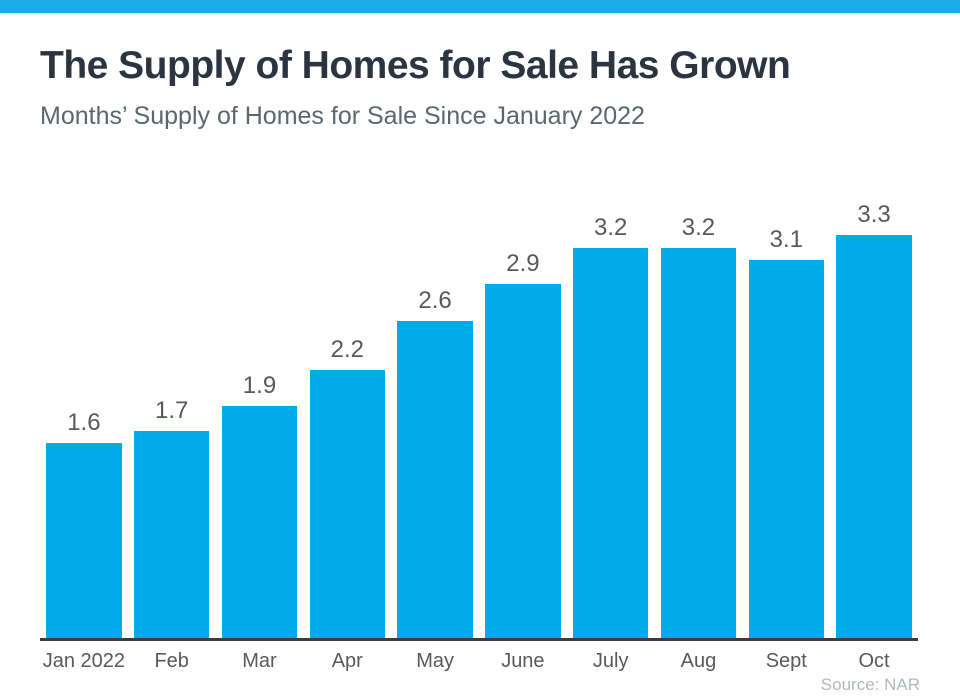 The image size is (960, 700). I want to click on bar-column-mar: 1.9, so click(260, 415).